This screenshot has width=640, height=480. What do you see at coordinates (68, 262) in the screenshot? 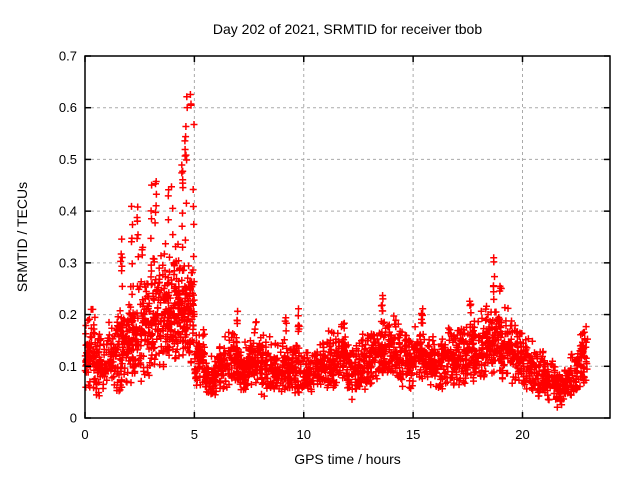
I see `y-tick-label: 0.3` at bounding box center [68, 262].